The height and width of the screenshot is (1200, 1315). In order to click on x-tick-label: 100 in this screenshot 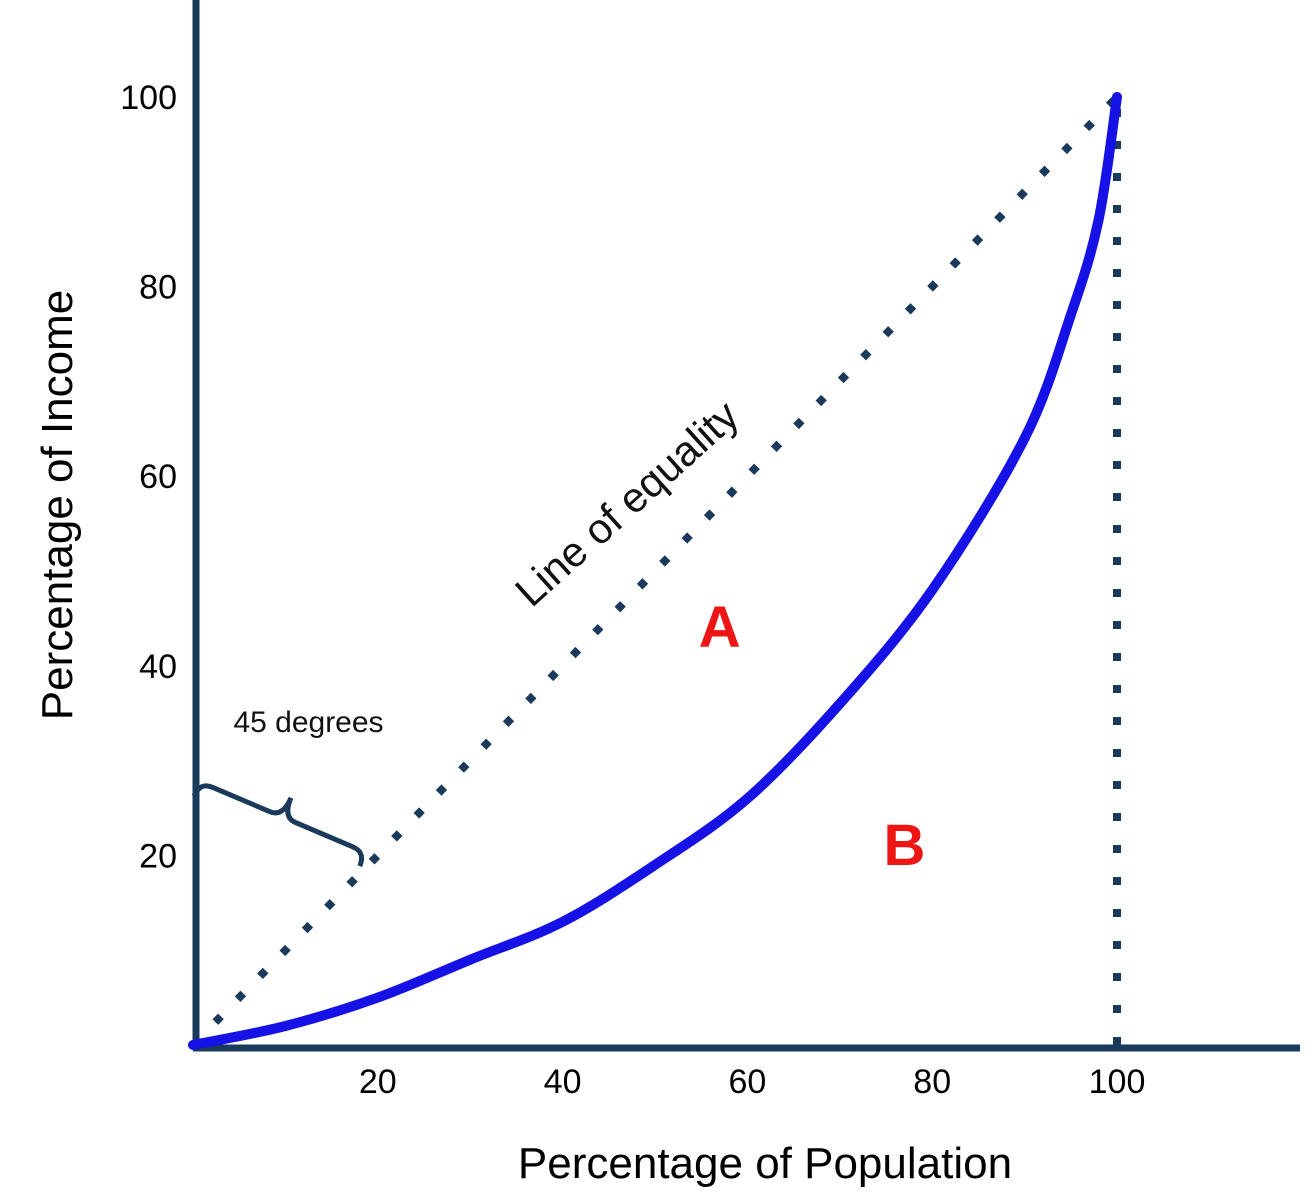, I will do `click(1117, 1082)`.